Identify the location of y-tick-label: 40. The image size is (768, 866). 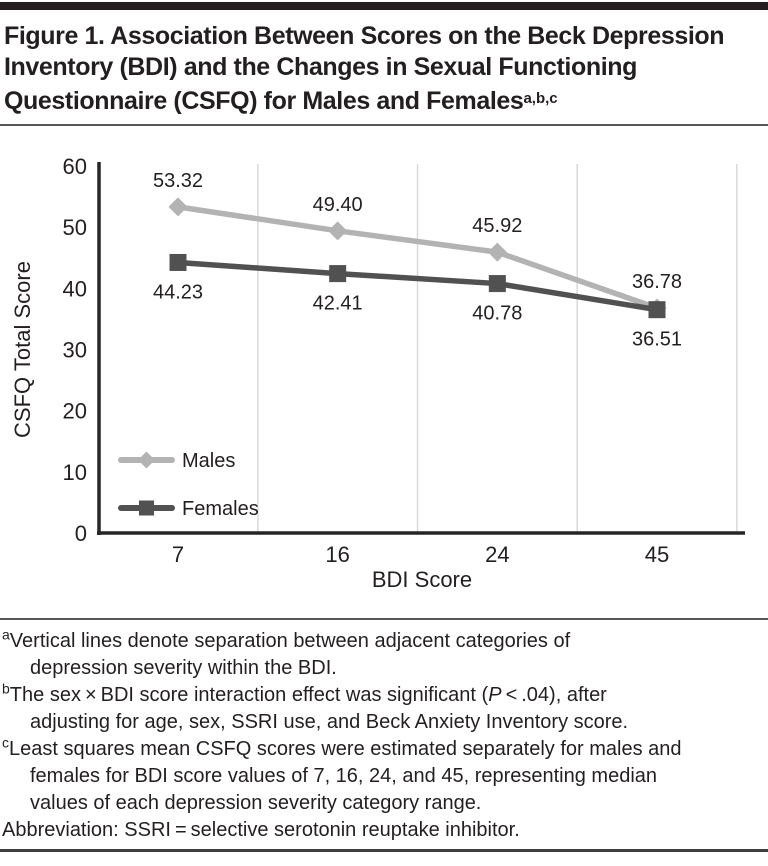
(75, 288).